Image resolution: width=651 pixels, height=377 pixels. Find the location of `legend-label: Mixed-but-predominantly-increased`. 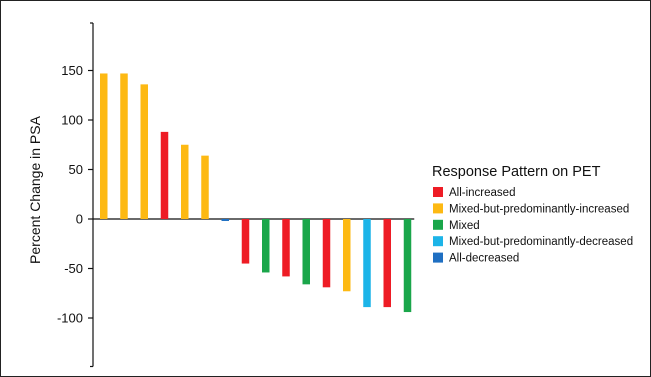

legend-label: Mixed-but-predominantly-increased is located at coordinates (539, 209).